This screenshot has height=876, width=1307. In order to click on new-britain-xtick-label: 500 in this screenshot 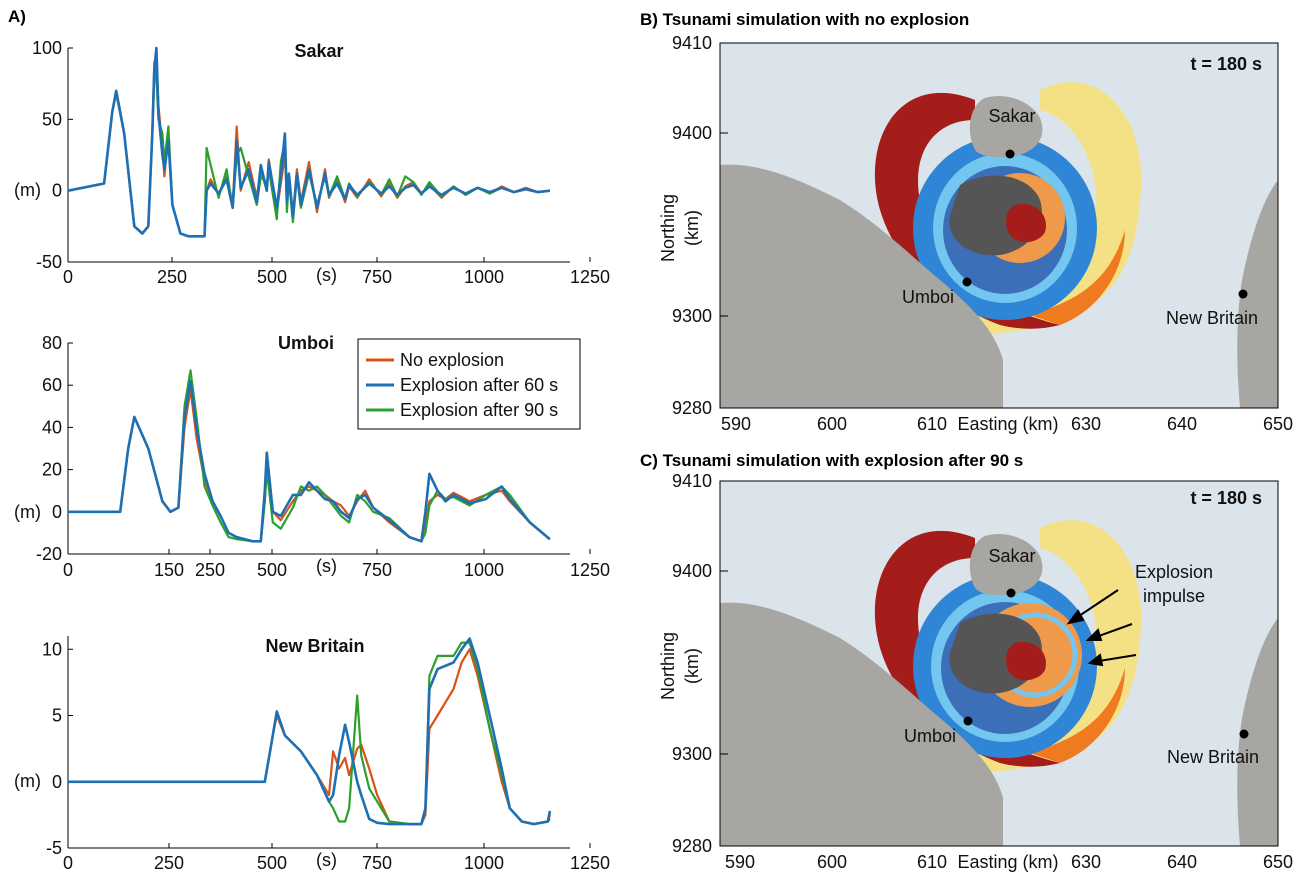, I will do `click(272, 863)`.